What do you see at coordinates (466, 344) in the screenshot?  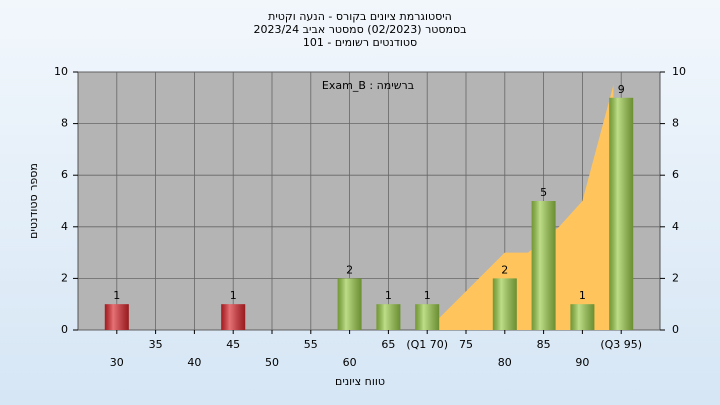 I see `x-tick-label: 75` at bounding box center [466, 344].